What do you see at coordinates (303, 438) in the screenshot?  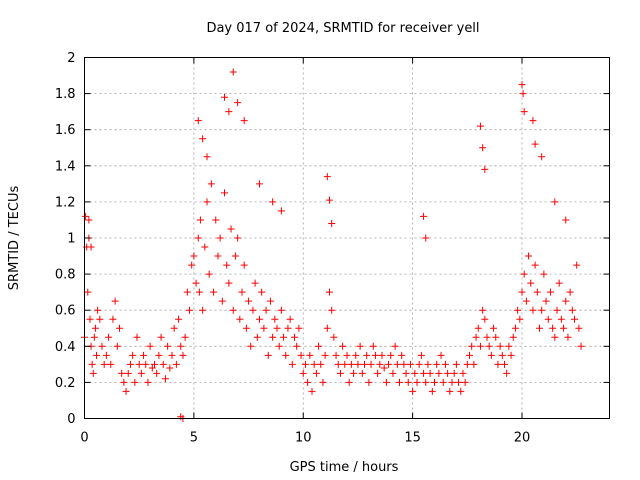 I see `x-tick-label: 10` at bounding box center [303, 438].